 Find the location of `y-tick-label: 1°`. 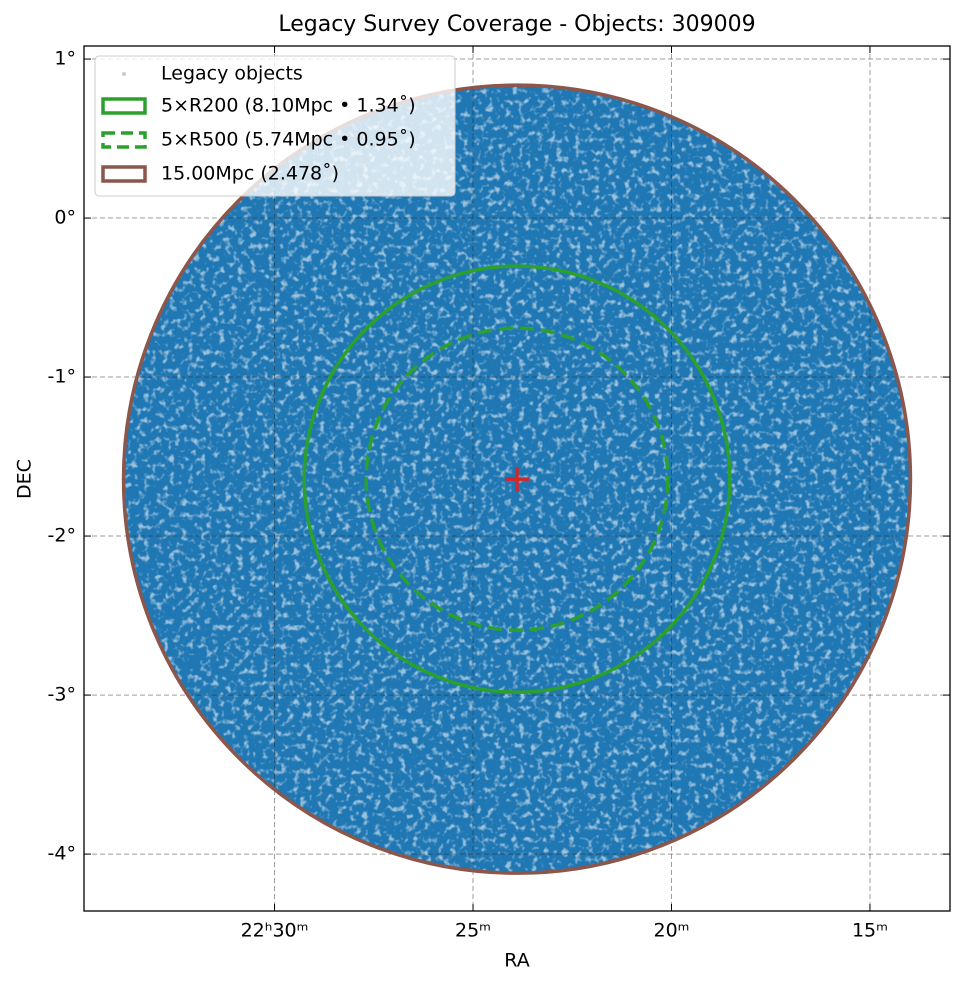

y-tick-label: 1° is located at coordinates (65, 59).